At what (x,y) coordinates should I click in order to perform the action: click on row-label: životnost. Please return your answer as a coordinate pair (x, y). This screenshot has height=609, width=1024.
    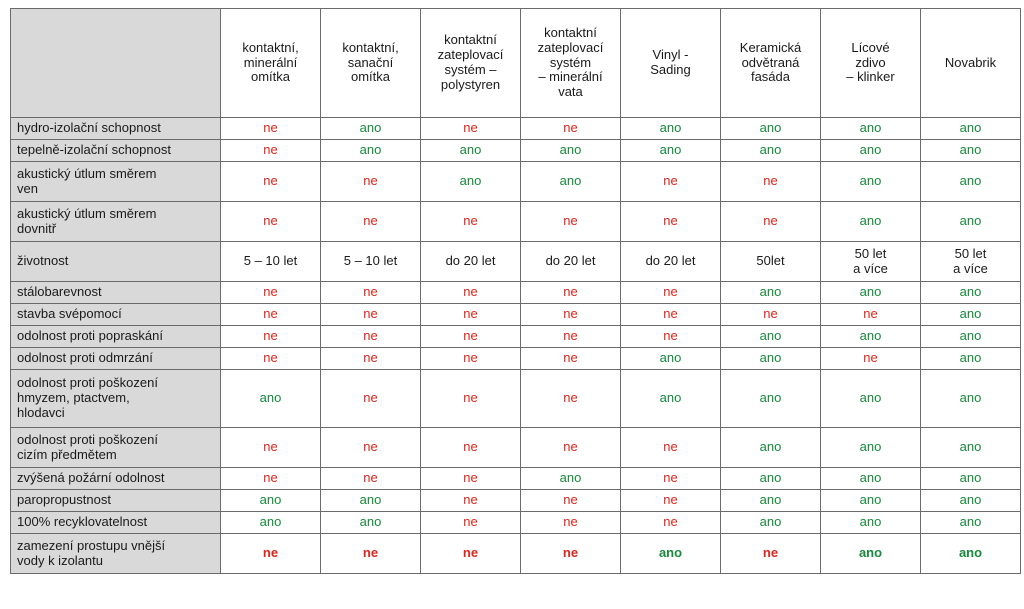
    Looking at the image, I should click on (115, 261).